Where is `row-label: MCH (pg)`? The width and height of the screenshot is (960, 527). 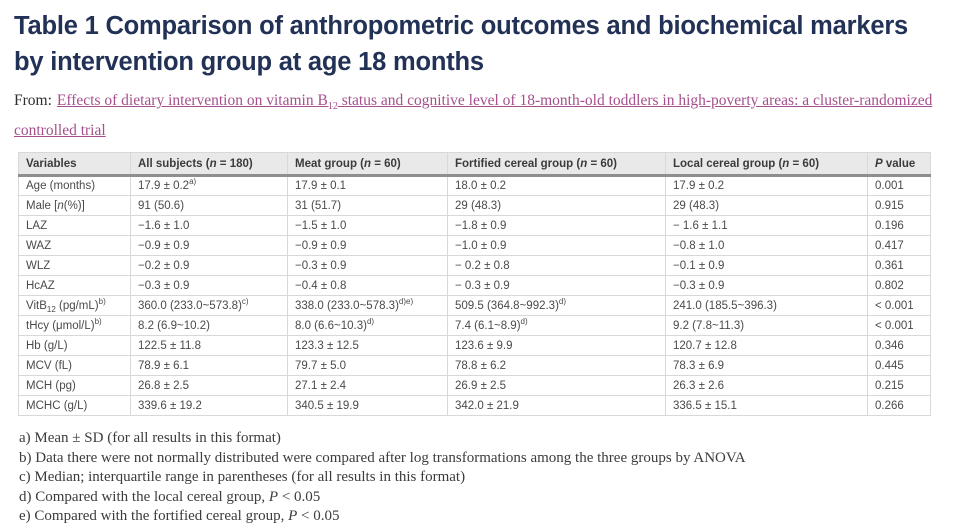
row-label: MCH (pg) is located at coordinates (74, 386).